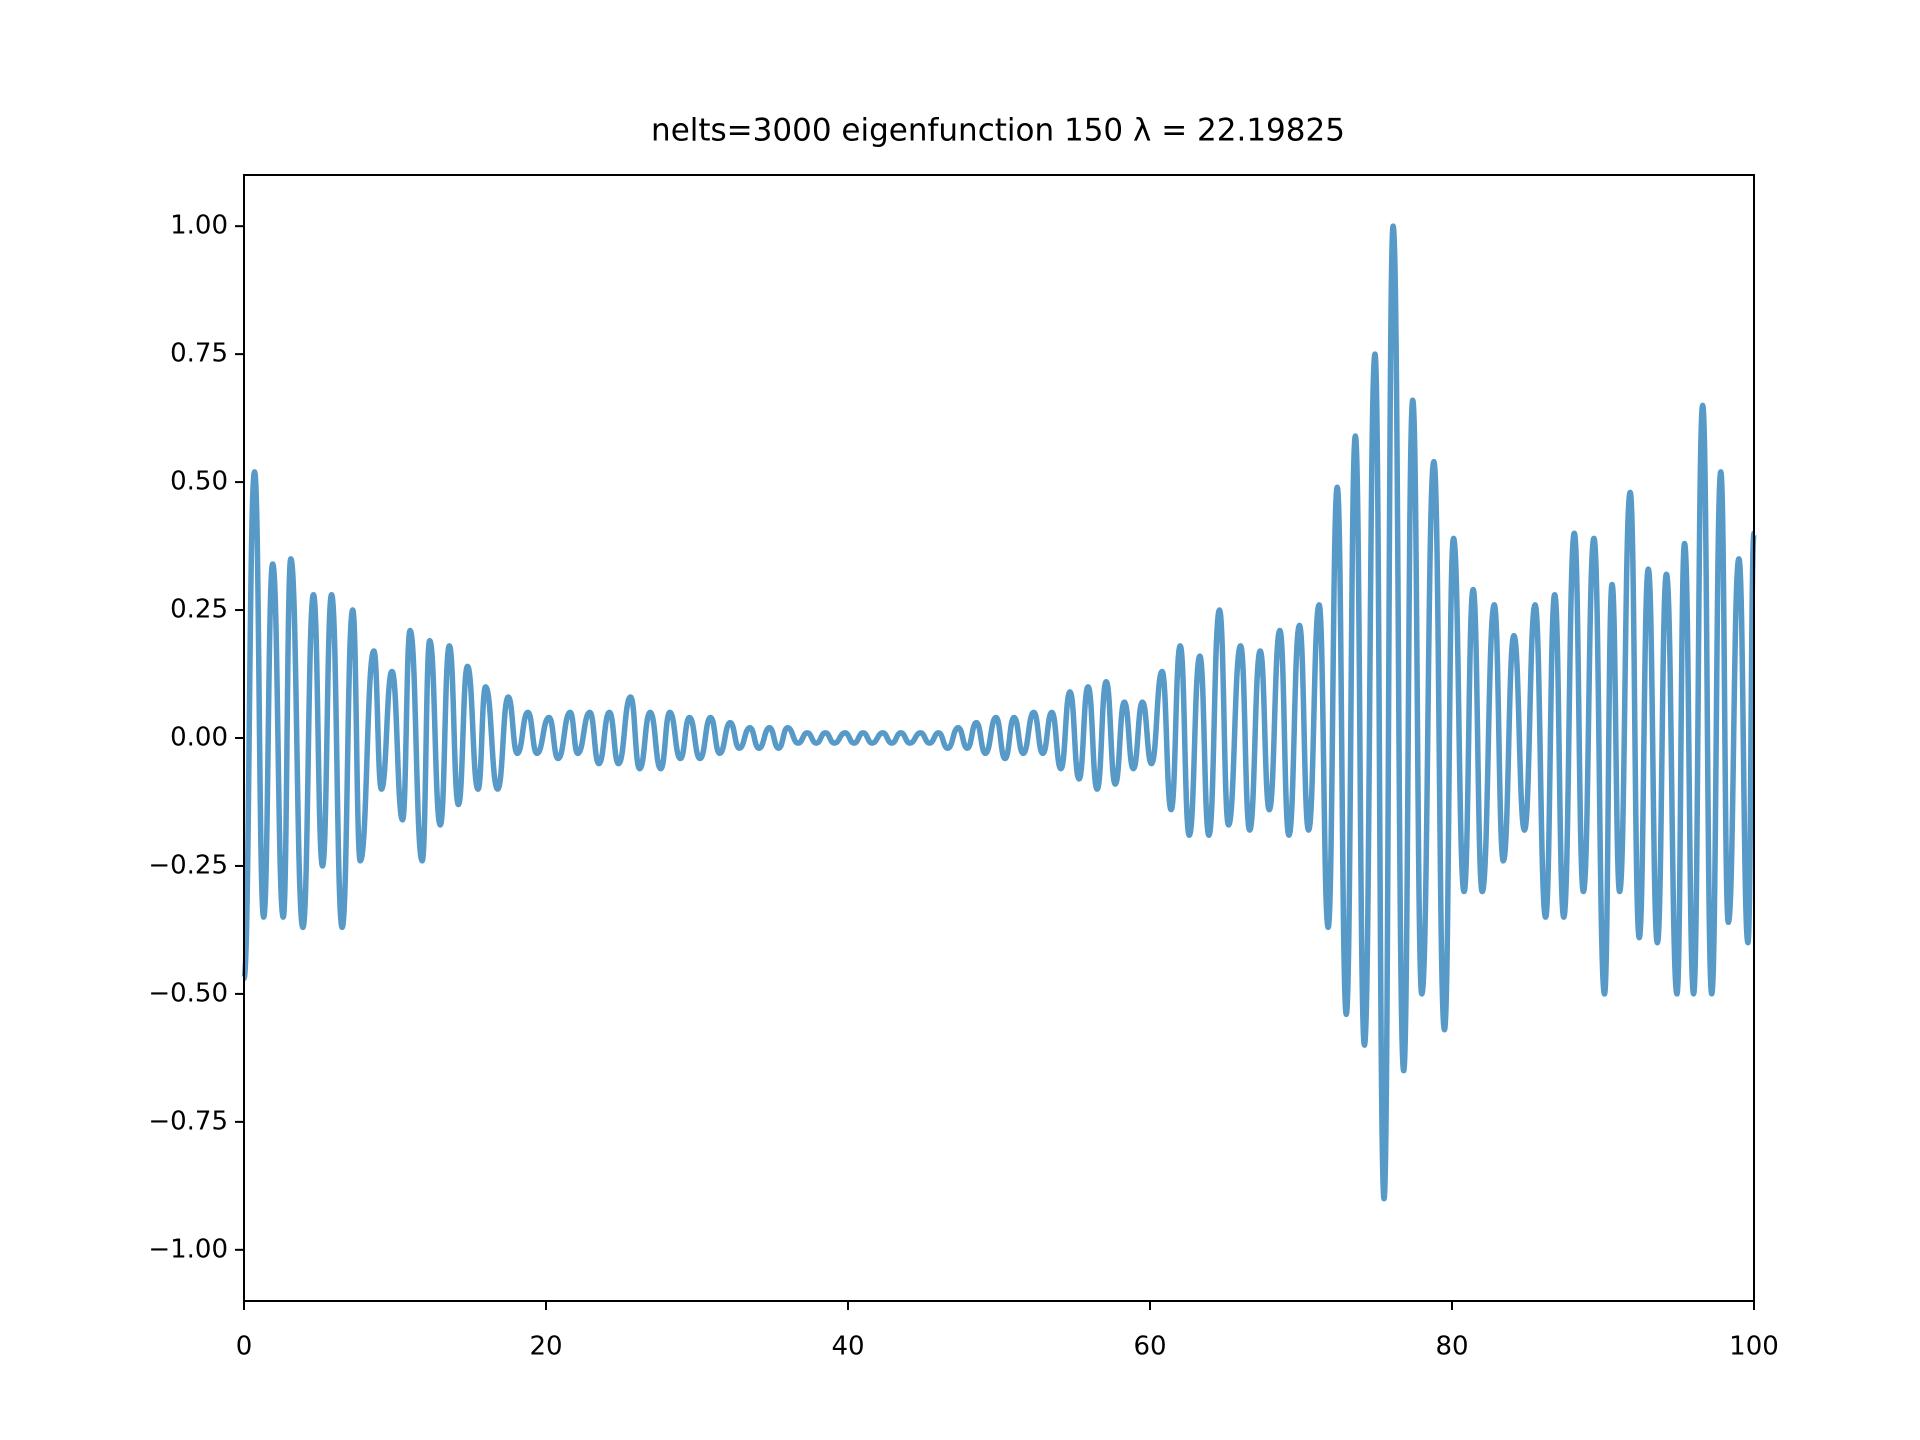  What do you see at coordinates (188, 1121) in the screenshot?
I see `y-tick-label: −0.75` at bounding box center [188, 1121].